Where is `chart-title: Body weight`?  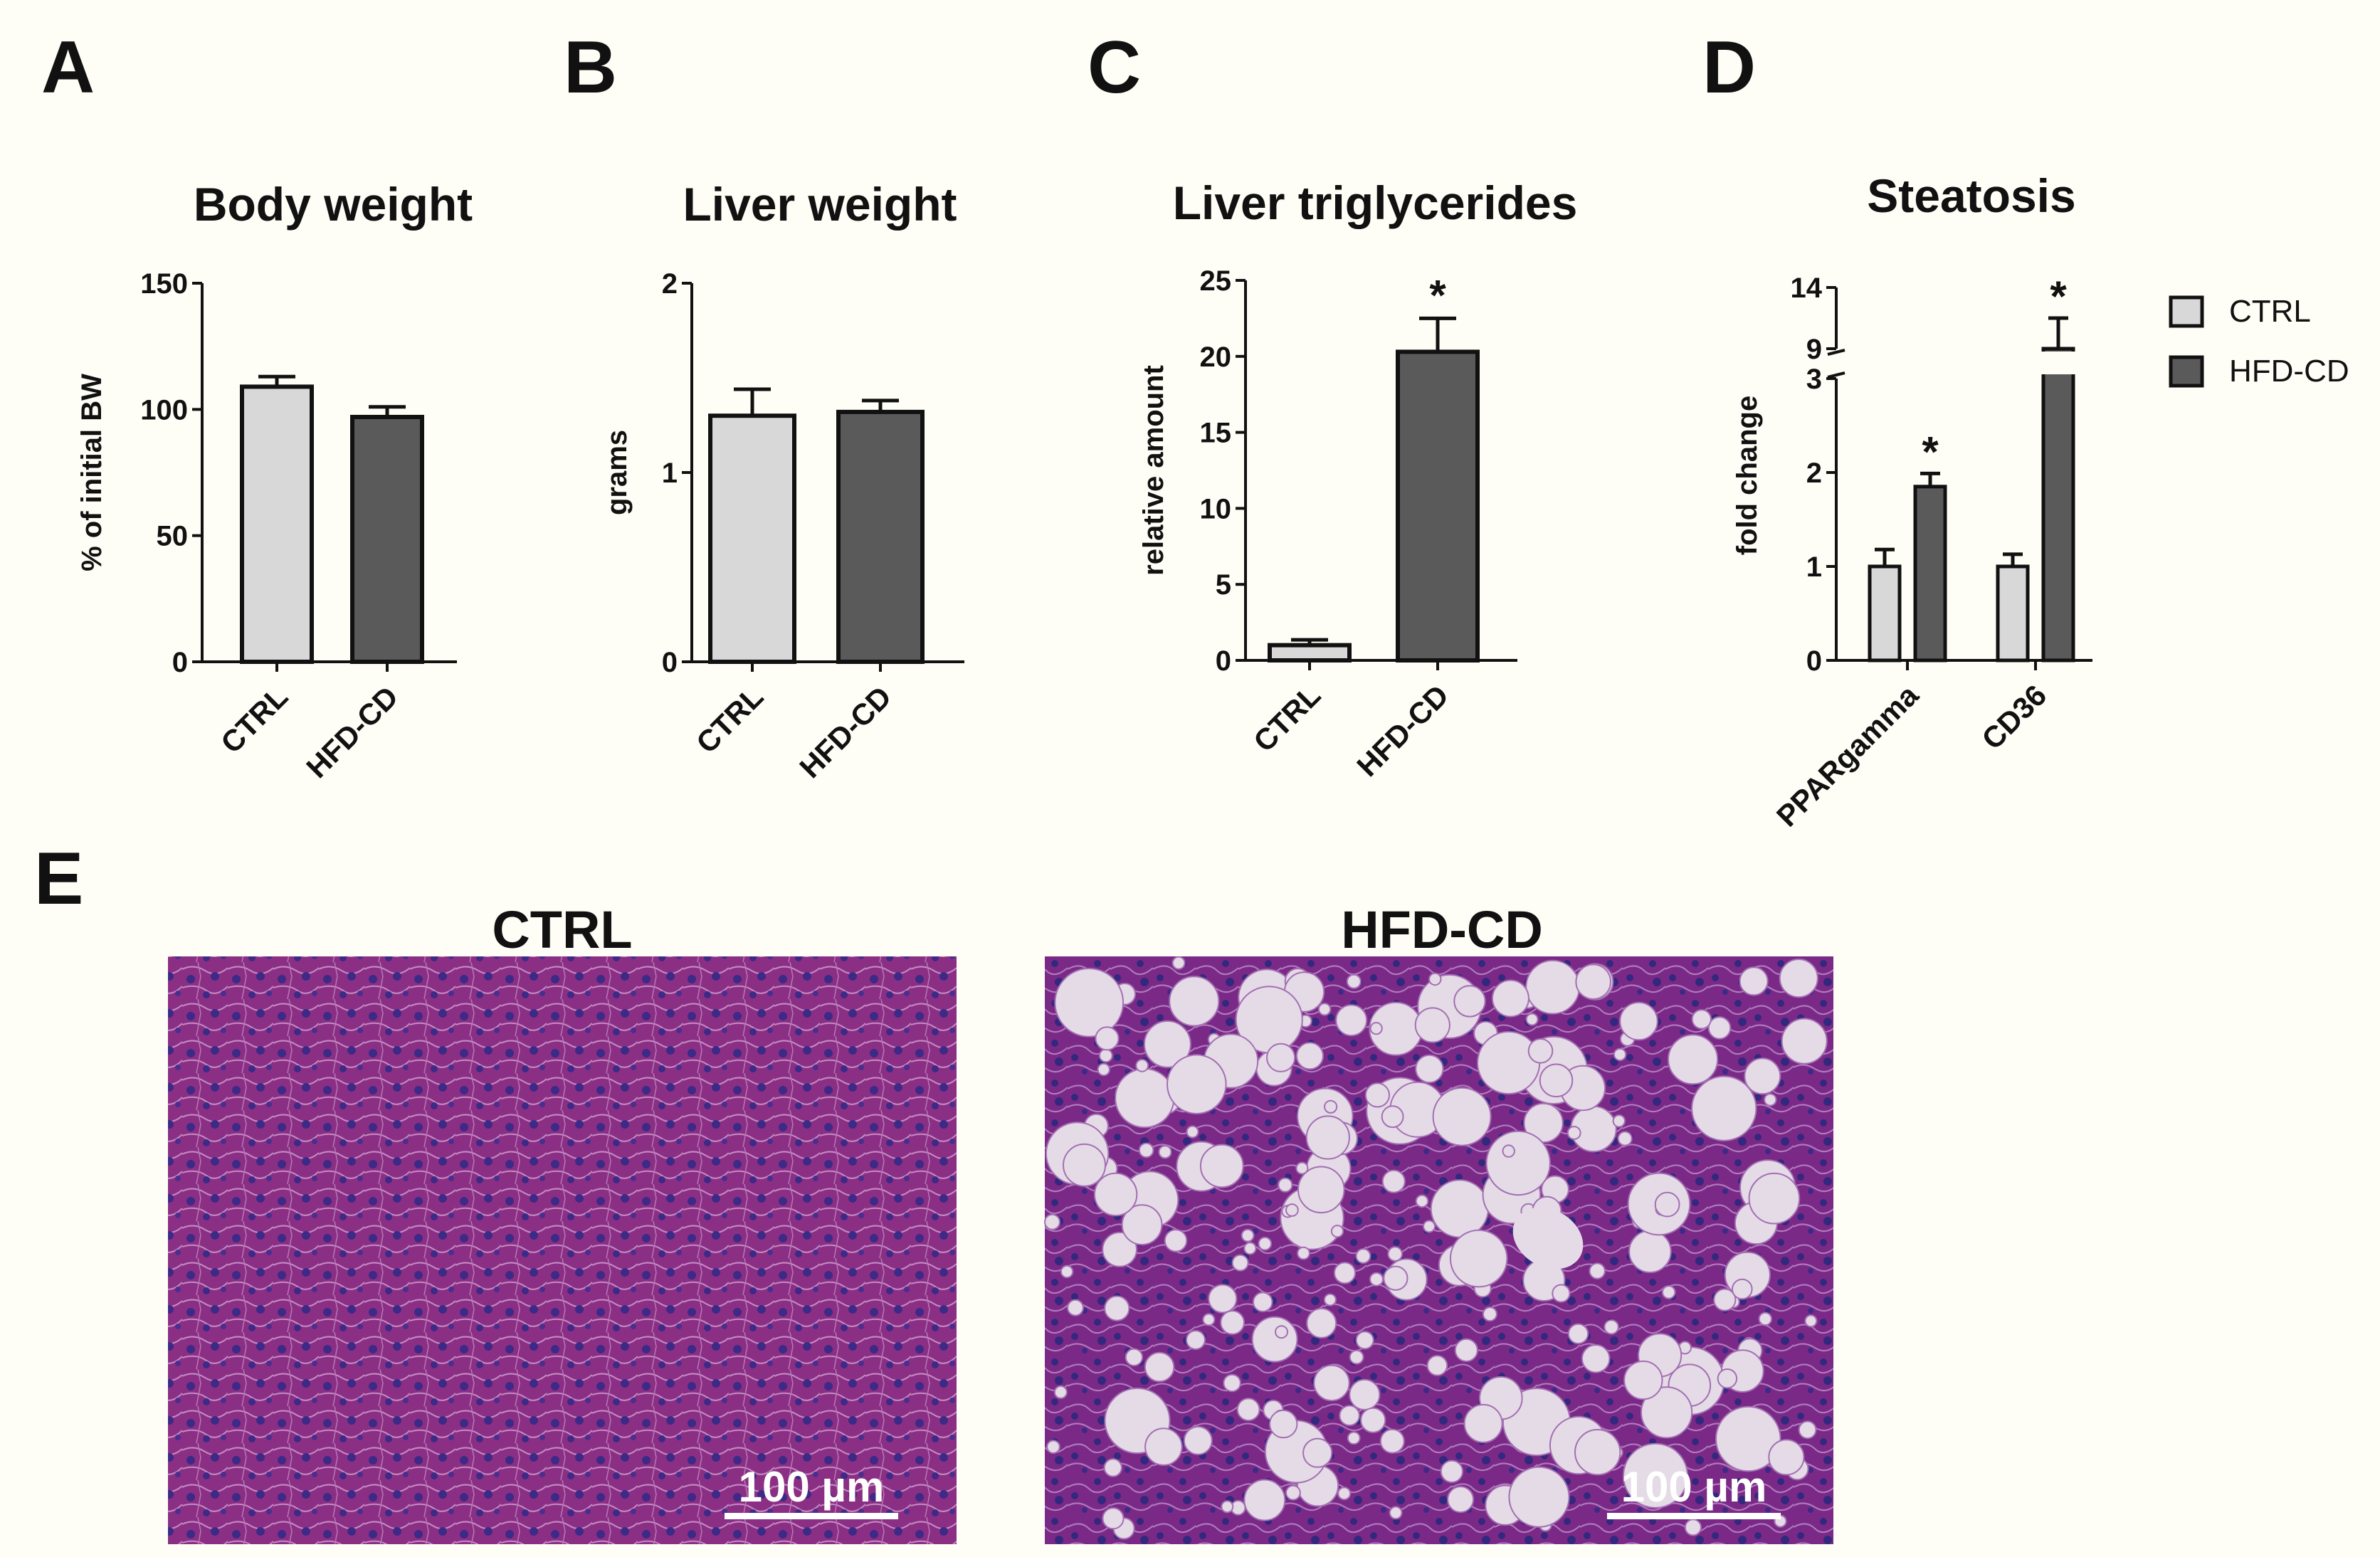 chart-title: Body weight is located at coordinates (333, 204).